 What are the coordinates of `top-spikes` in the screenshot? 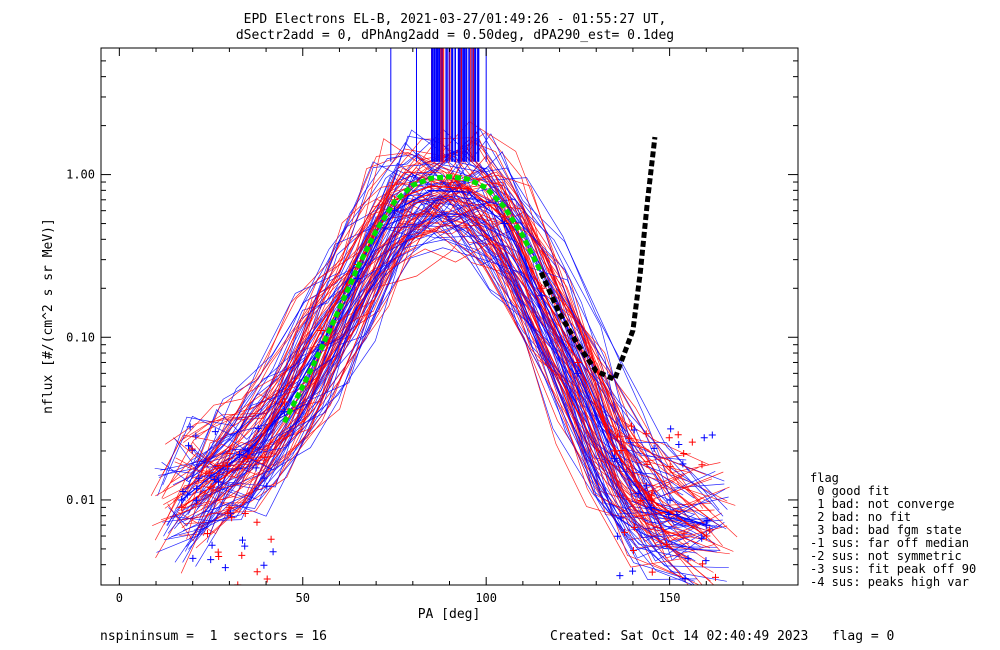 It's located at (438, 105).